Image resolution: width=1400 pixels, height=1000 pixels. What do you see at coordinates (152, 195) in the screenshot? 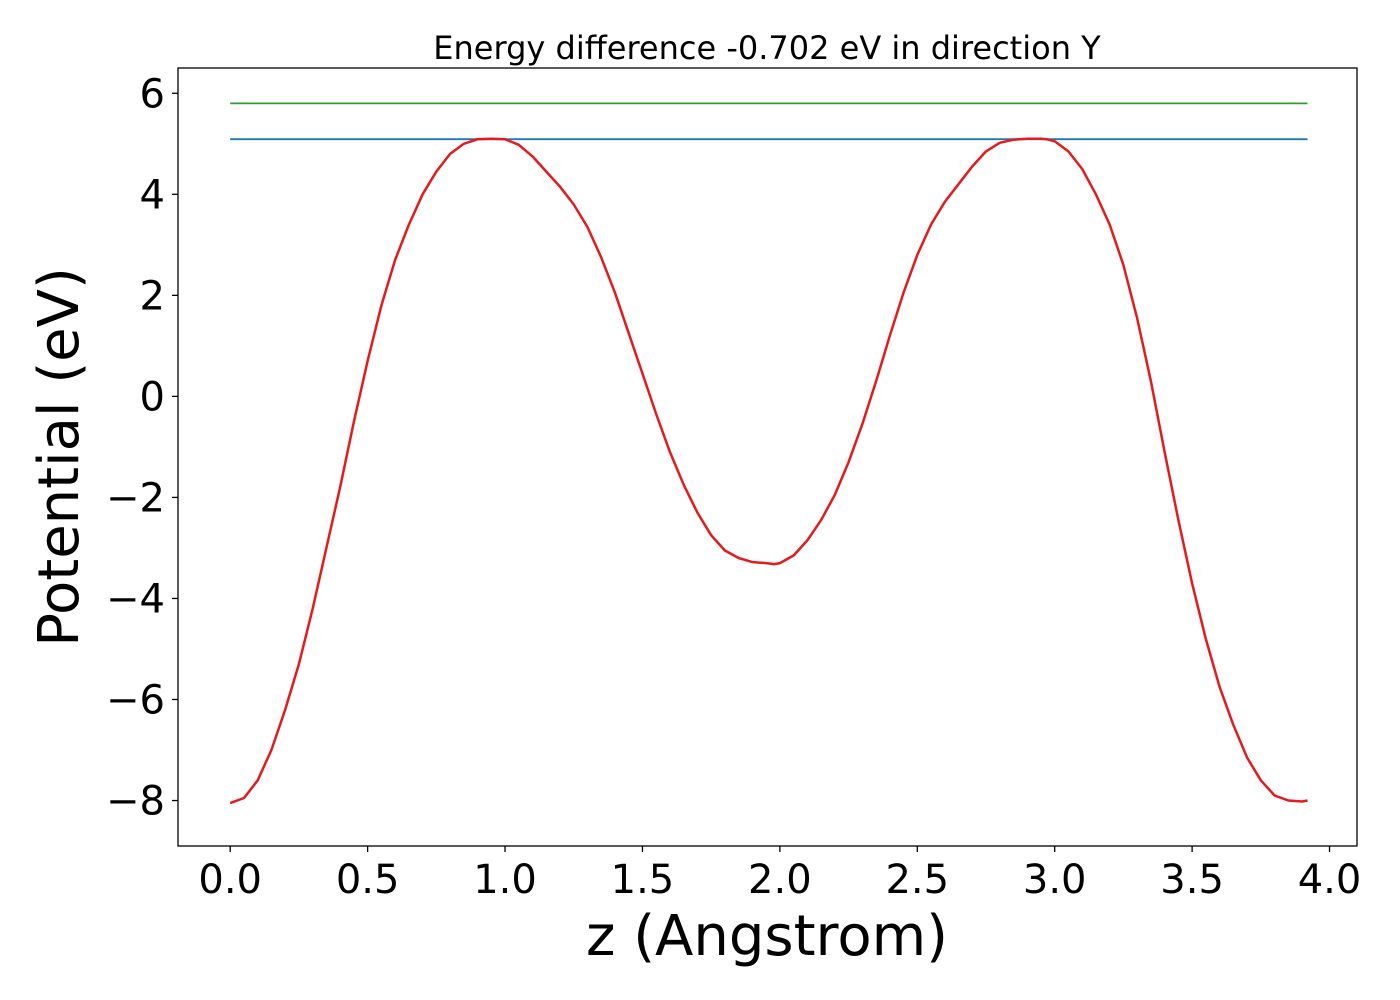
I see `y-tick-label: 4` at bounding box center [152, 195].